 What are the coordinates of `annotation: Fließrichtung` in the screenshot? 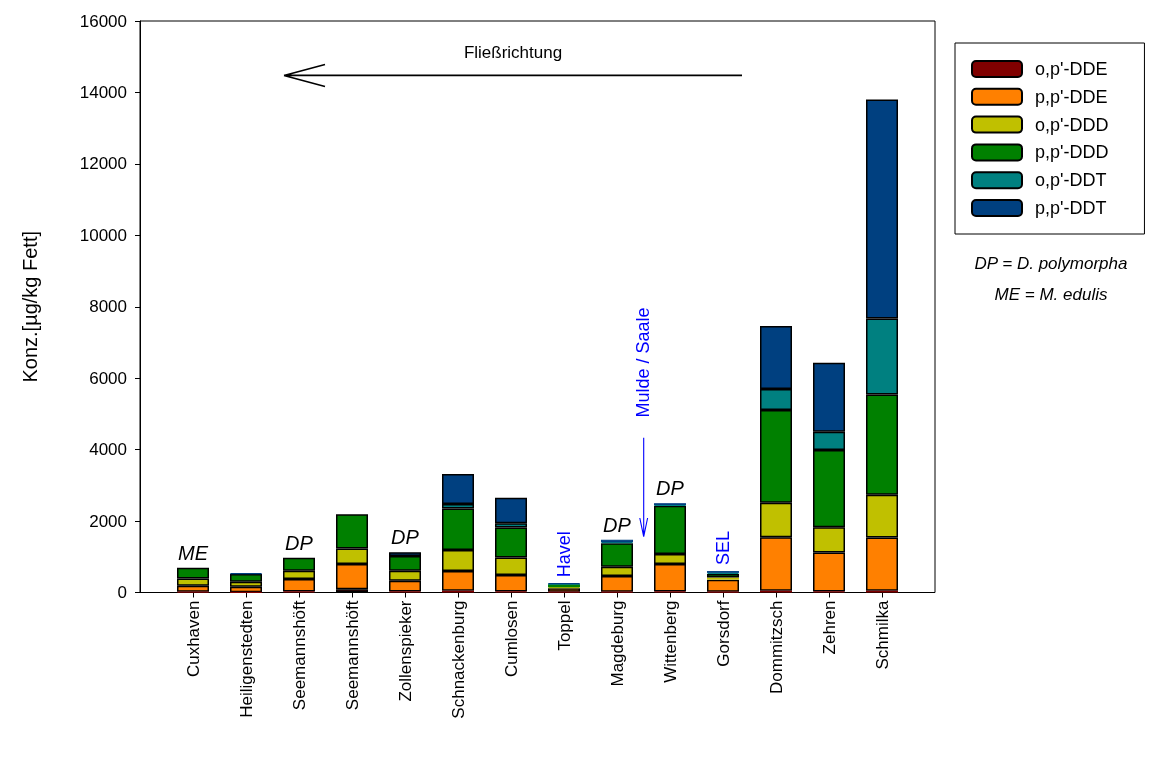 It's located at (513, 52).